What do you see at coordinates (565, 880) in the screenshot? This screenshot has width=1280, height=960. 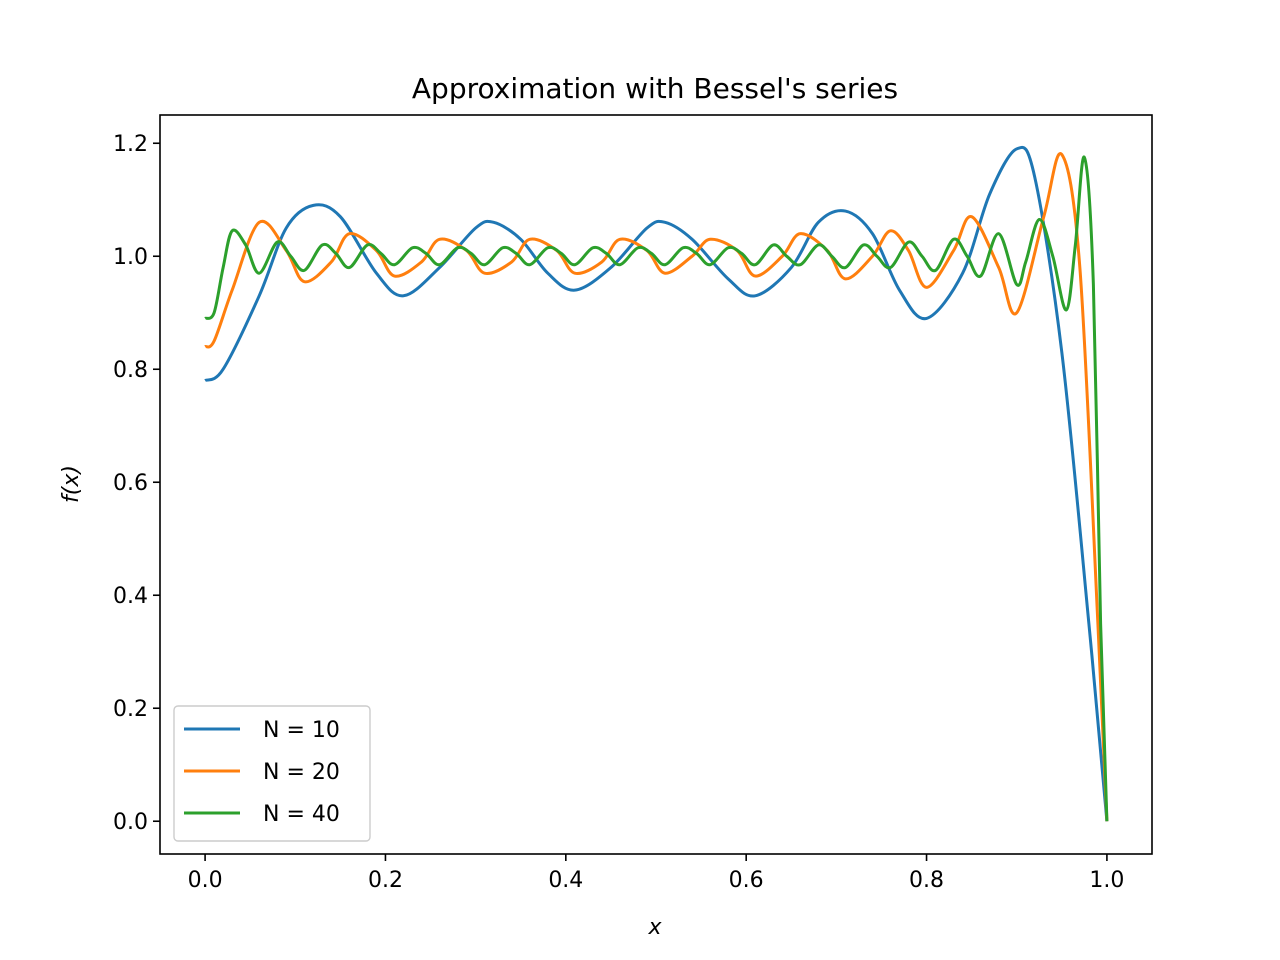 I see `x-tick-label: 0.4` at bounding box center [565, 880].